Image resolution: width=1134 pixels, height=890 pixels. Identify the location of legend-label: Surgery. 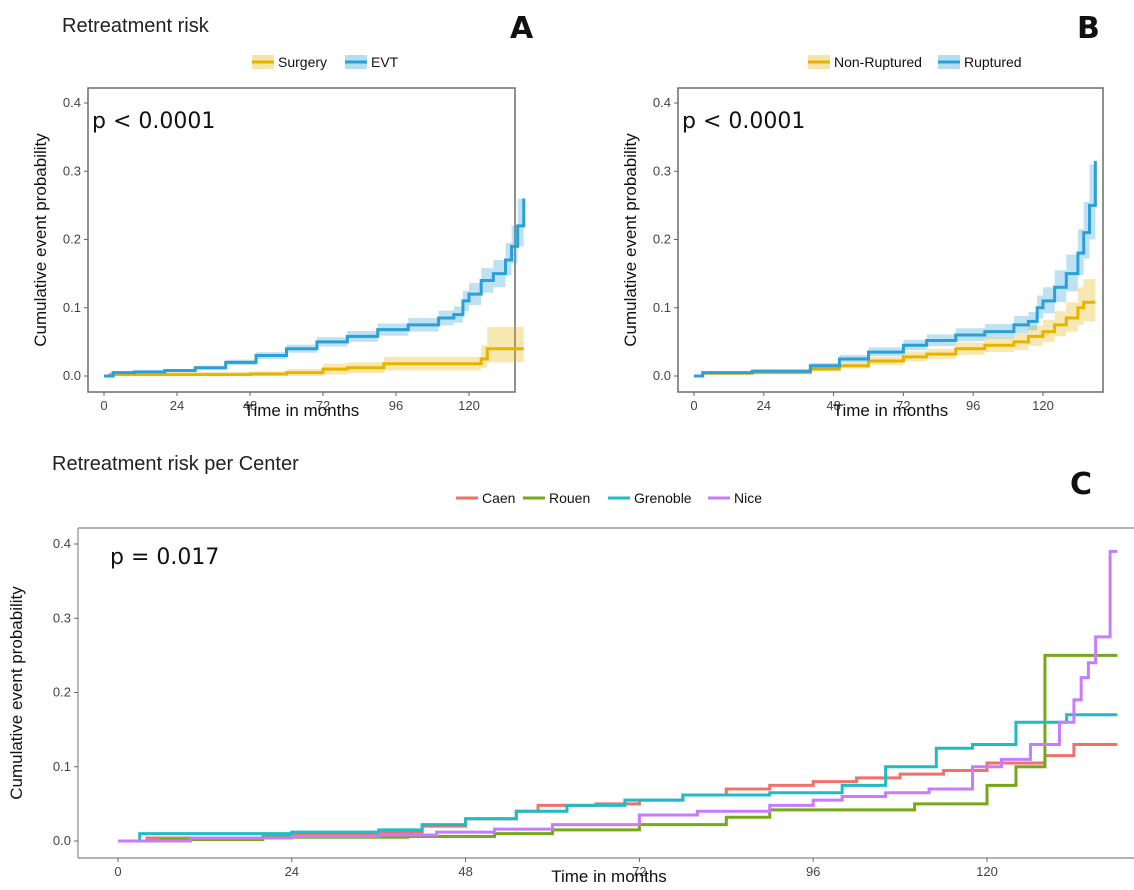
(302, 62).